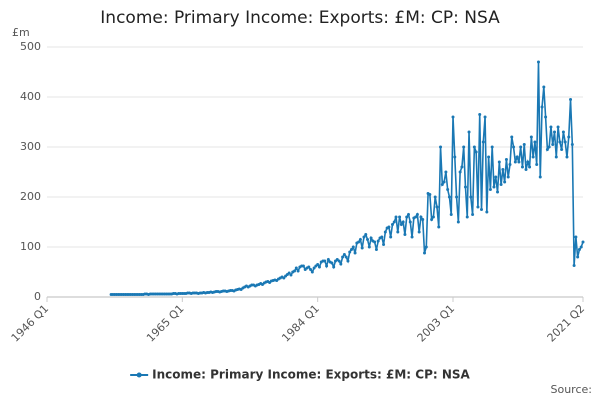 This screenshot has height=400, width=600. I want to click on legend-marker, so click(139, 375).